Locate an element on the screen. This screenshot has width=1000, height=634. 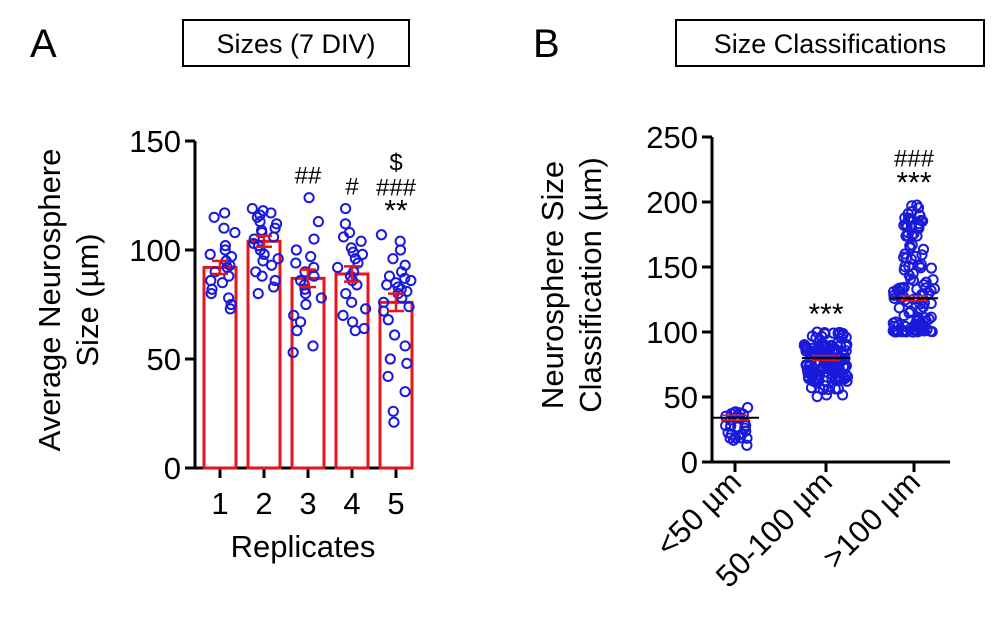
panel-b-y-axis-title-line1: Neurosphere Size is located at coordinates (552, 285).